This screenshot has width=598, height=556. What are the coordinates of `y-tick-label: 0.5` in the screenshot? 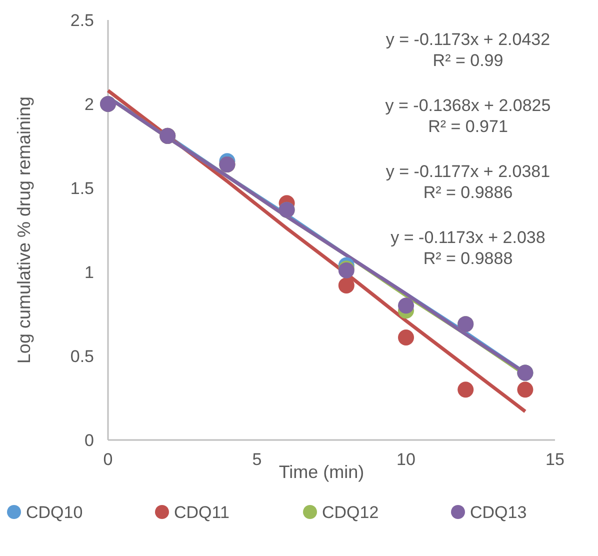 It's located at (82, 356).